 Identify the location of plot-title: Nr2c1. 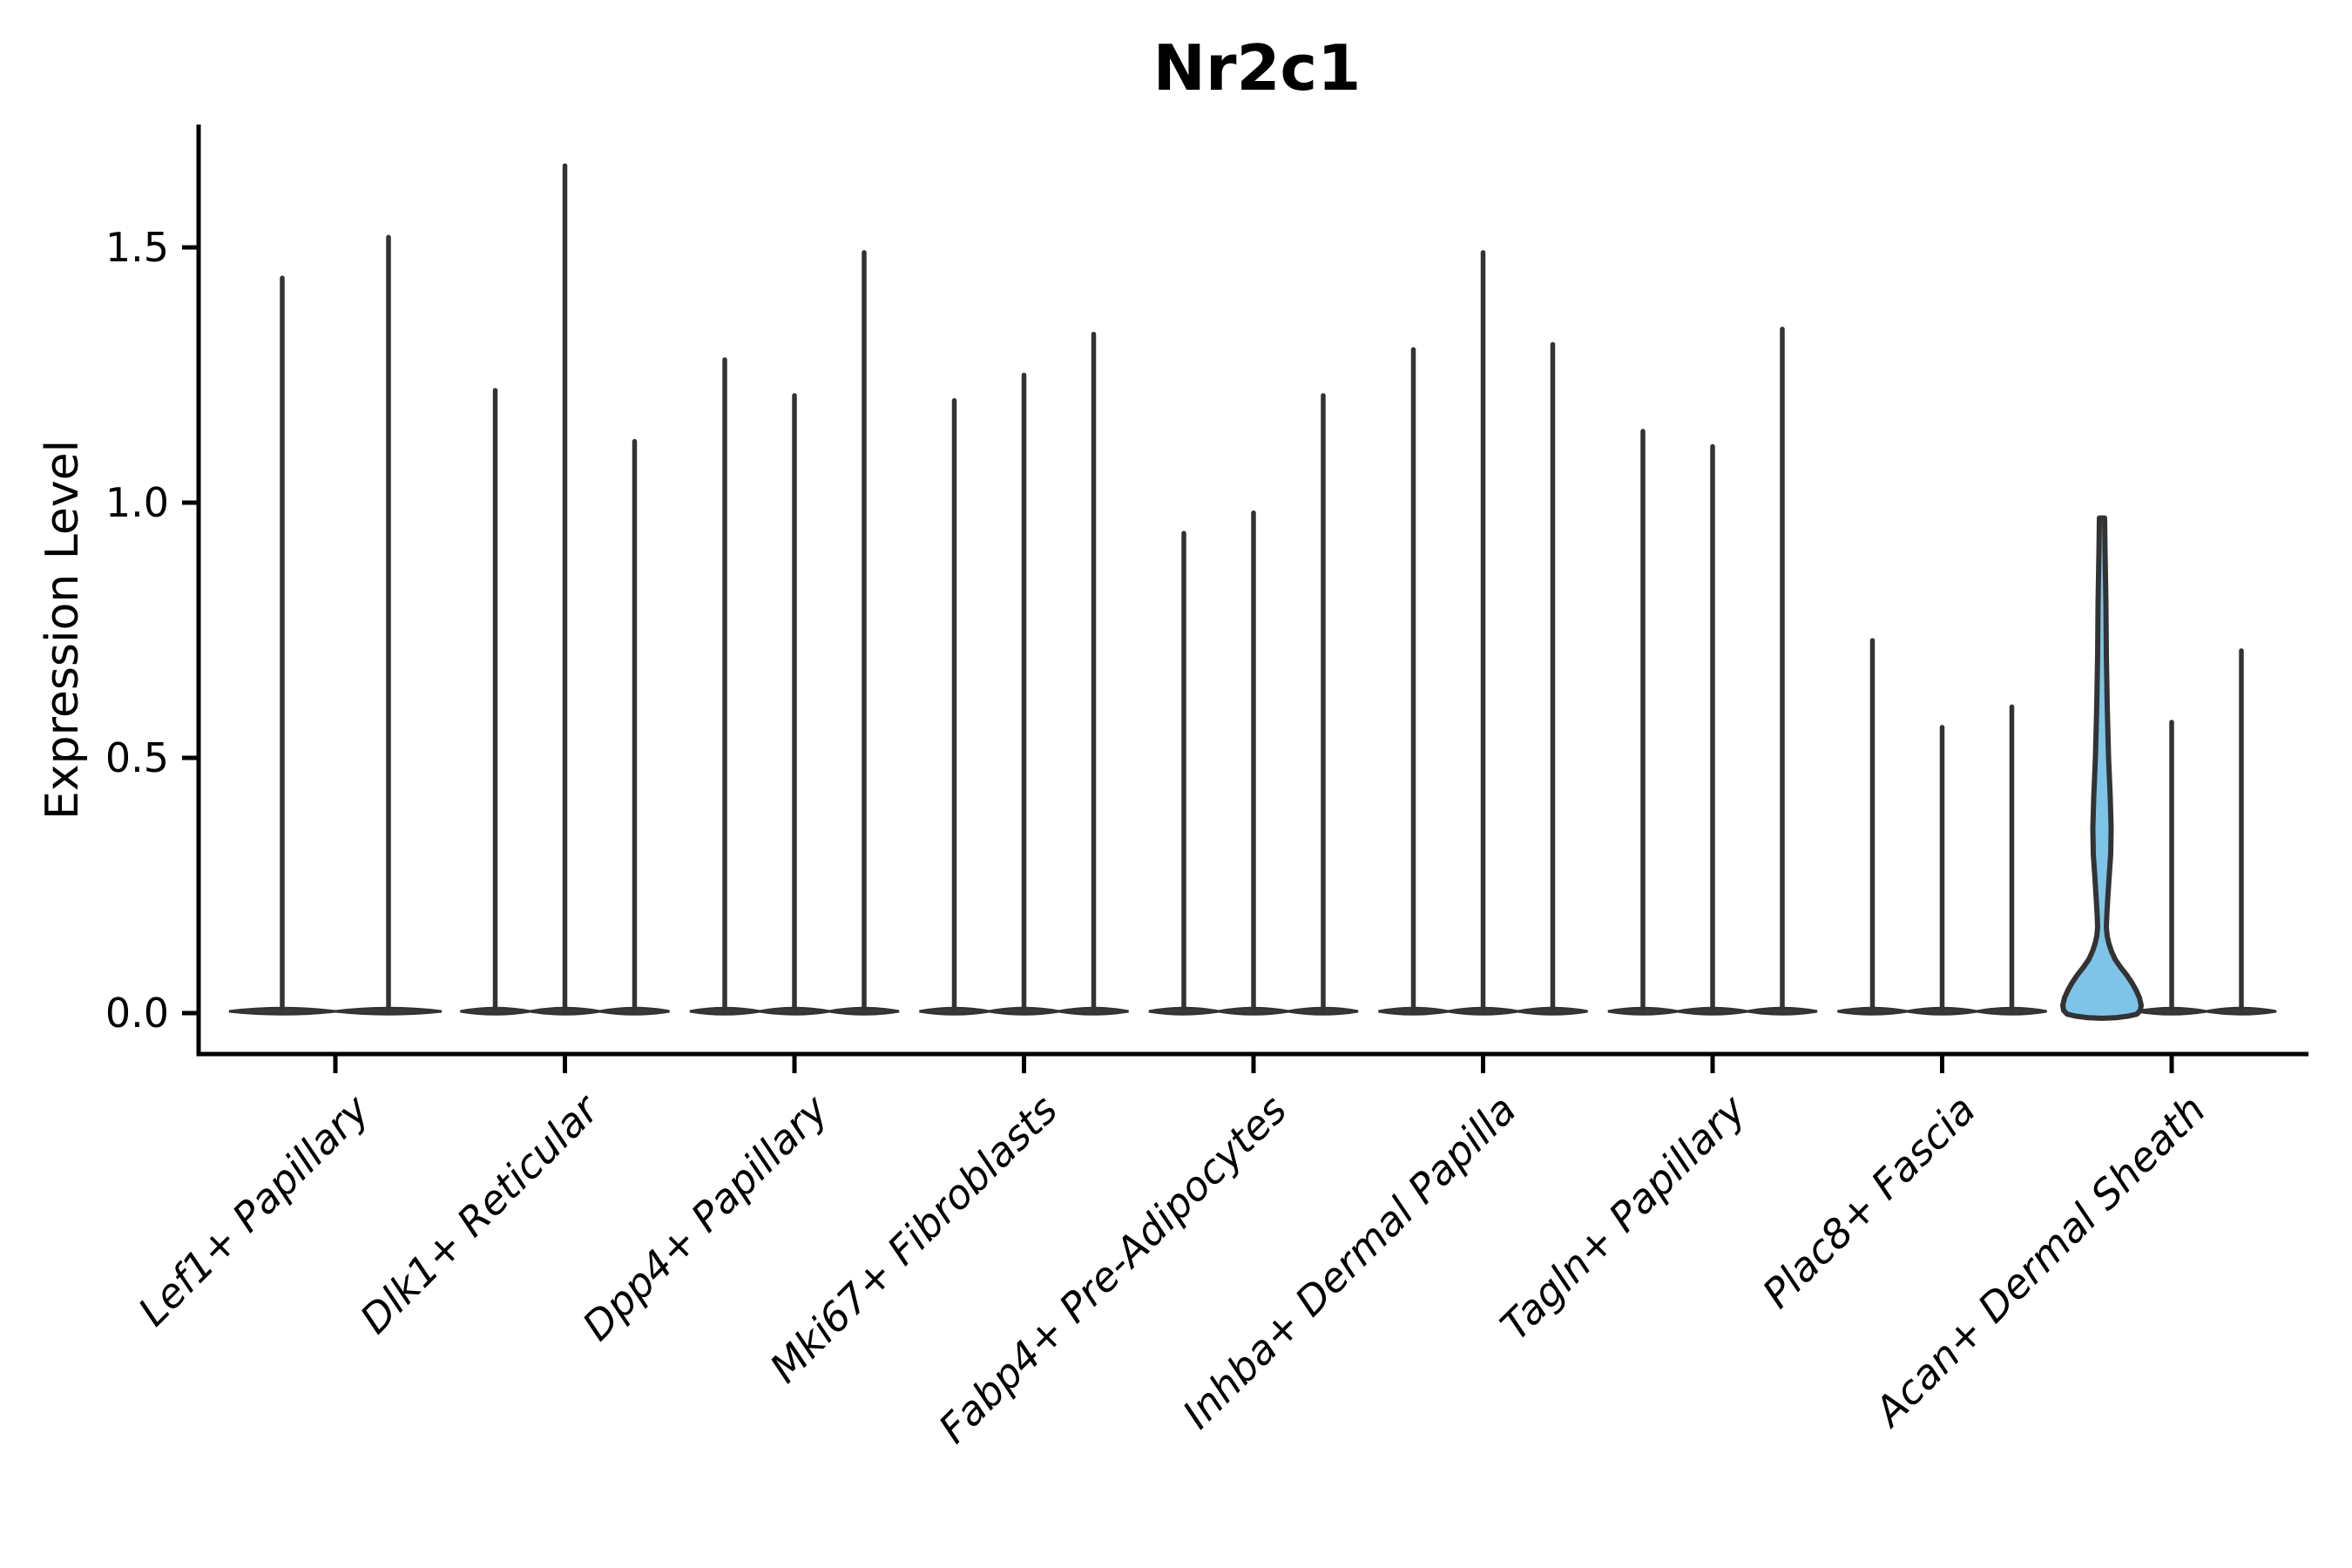
(1257, 68).